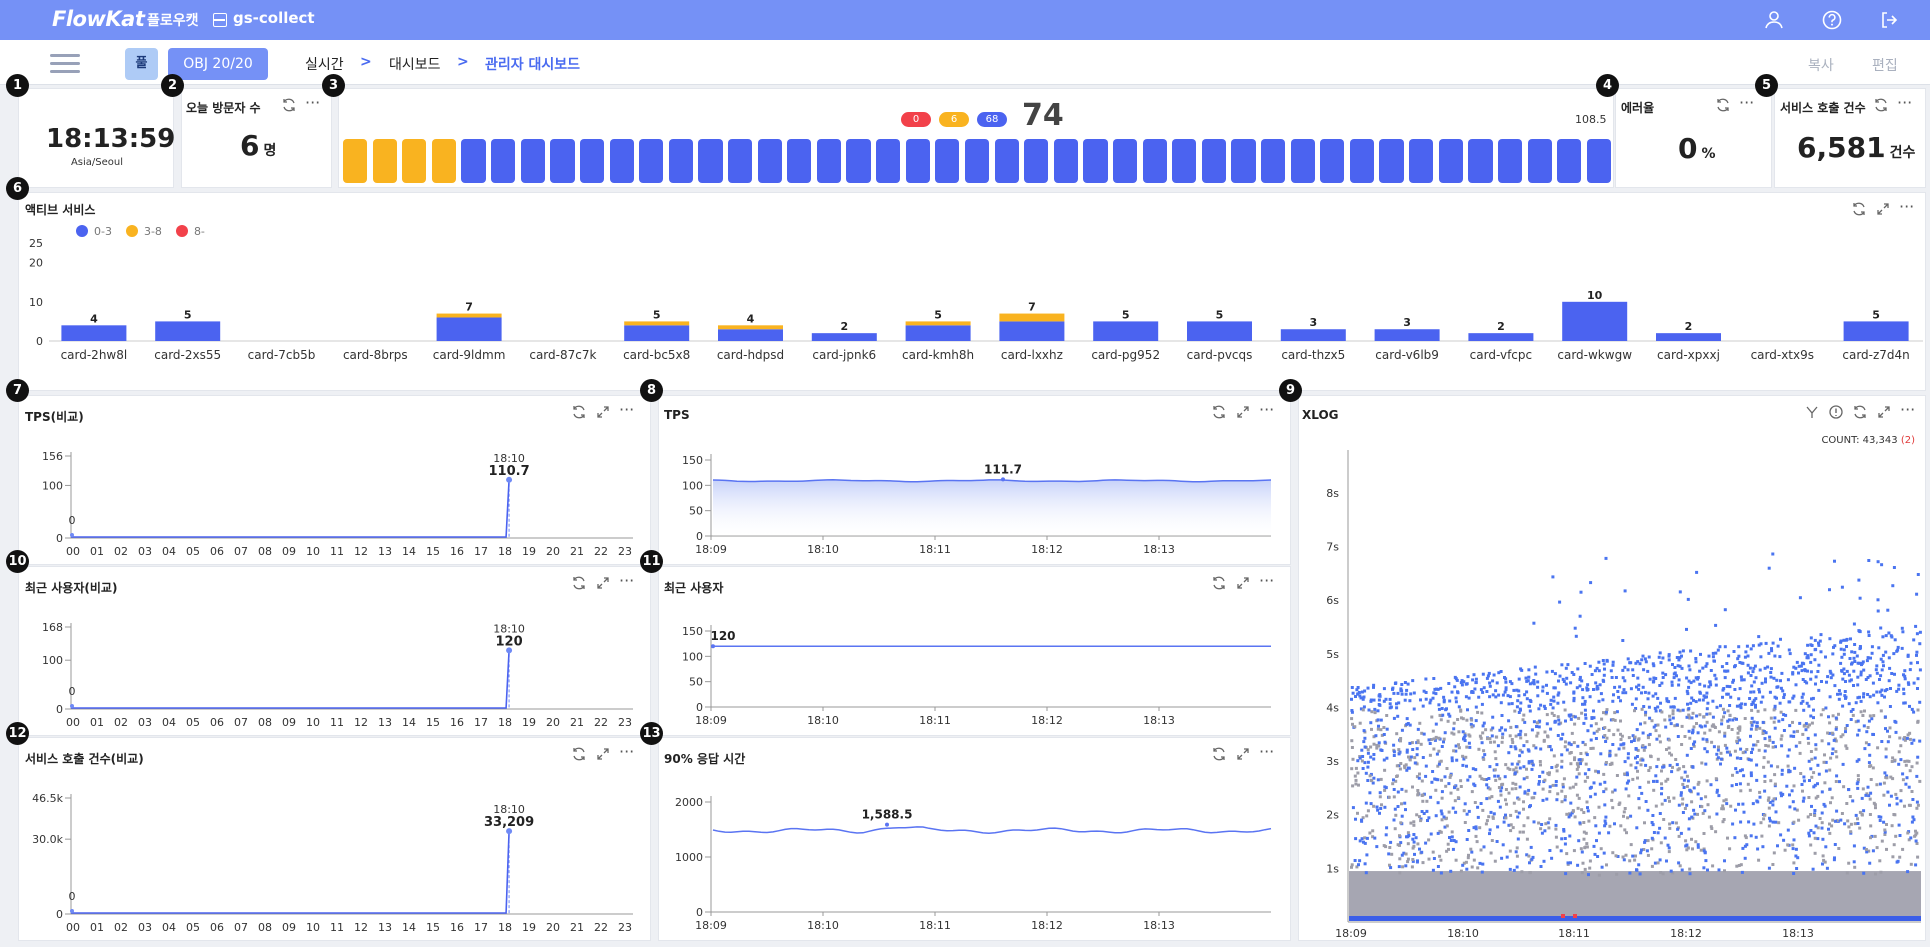  What do you see at coordinates (1774, 20) in the screenshot?
I see `user-icon` at bounding box center [1774, 20].